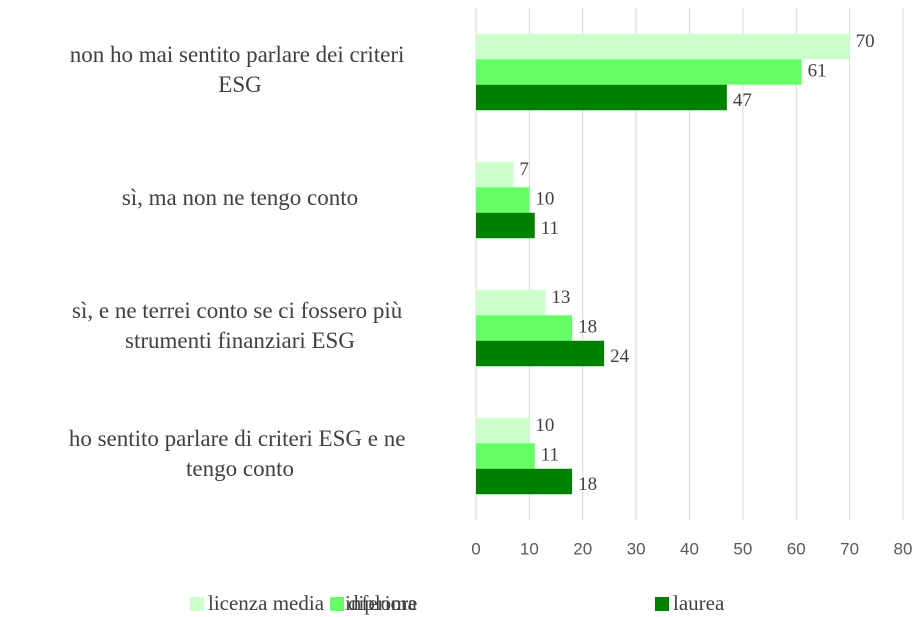  Describe the element at coordinates (529, 548) in the screenshot. I see `x-tick-label: 10` at that location.